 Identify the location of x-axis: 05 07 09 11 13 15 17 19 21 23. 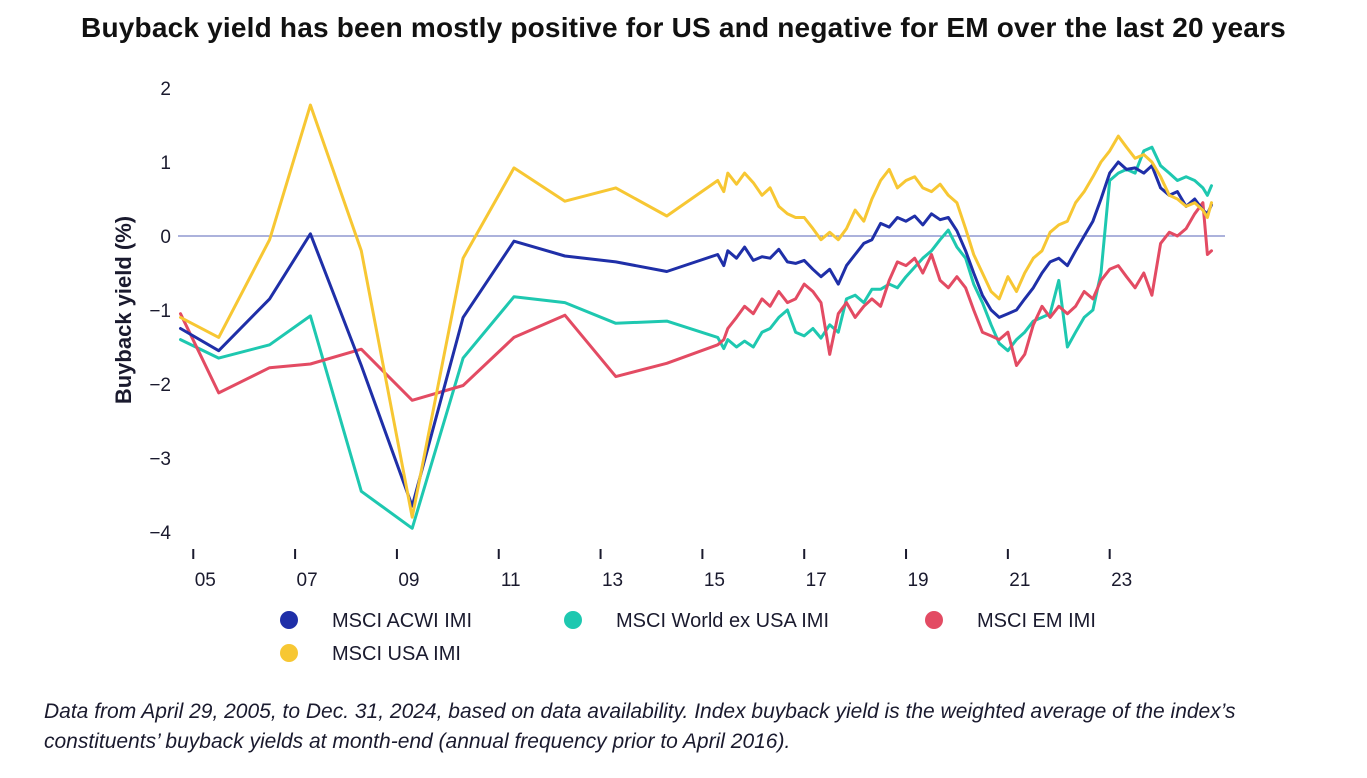
(662, 570).